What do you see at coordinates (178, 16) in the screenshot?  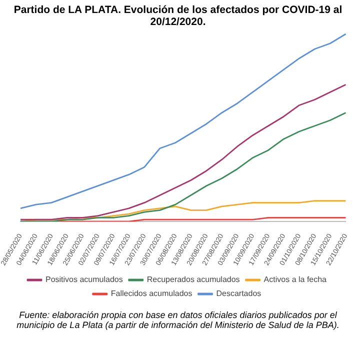 I see `chart-title: Partido de LA PLATA. Evolución de los afectados por COVID-19 al 20/12/2020.` at bounding box center [178, 16].